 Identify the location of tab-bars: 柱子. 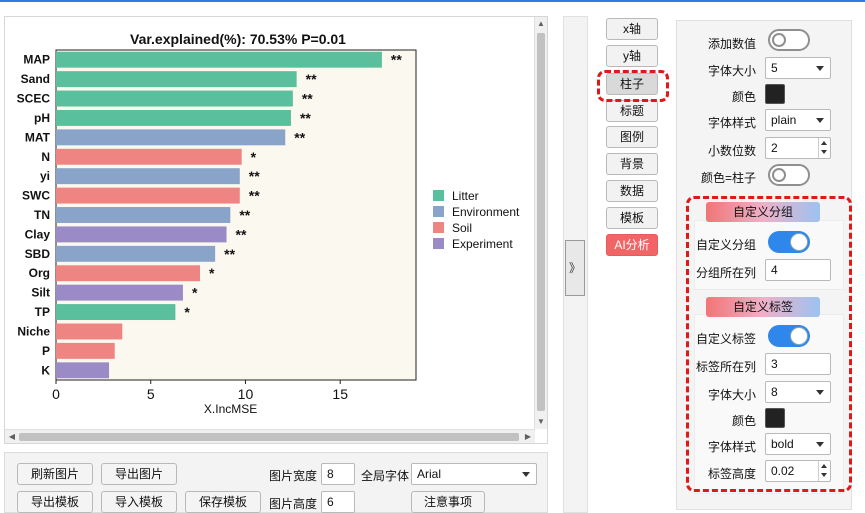
(632, 84).